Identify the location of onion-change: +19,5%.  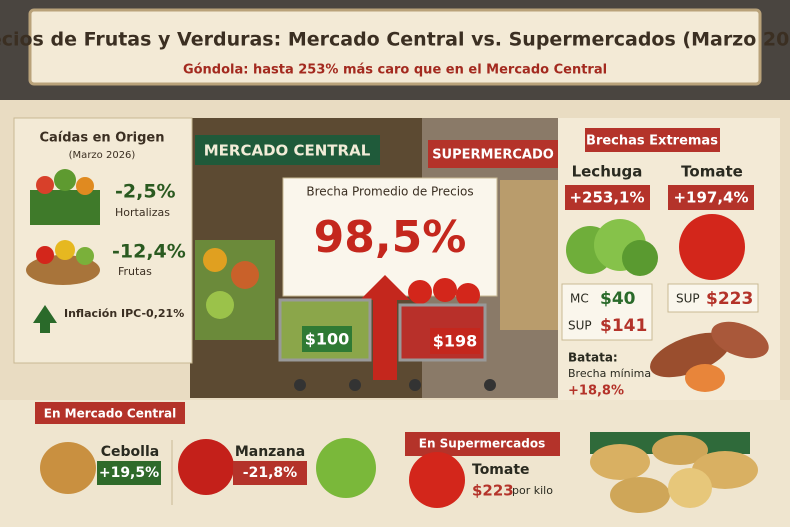
(129, 473).